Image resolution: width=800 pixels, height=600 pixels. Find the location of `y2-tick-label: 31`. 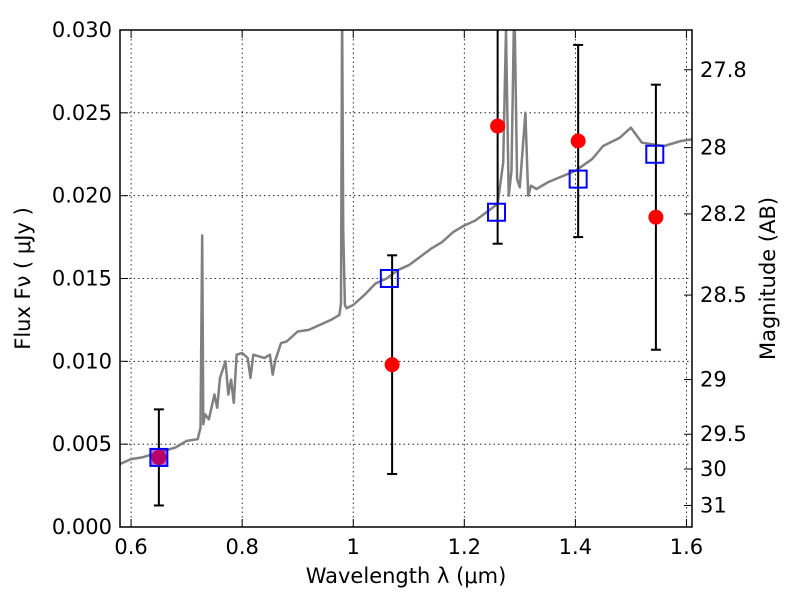

y2-tick-label: 31 is located at coordinates (713, 505).